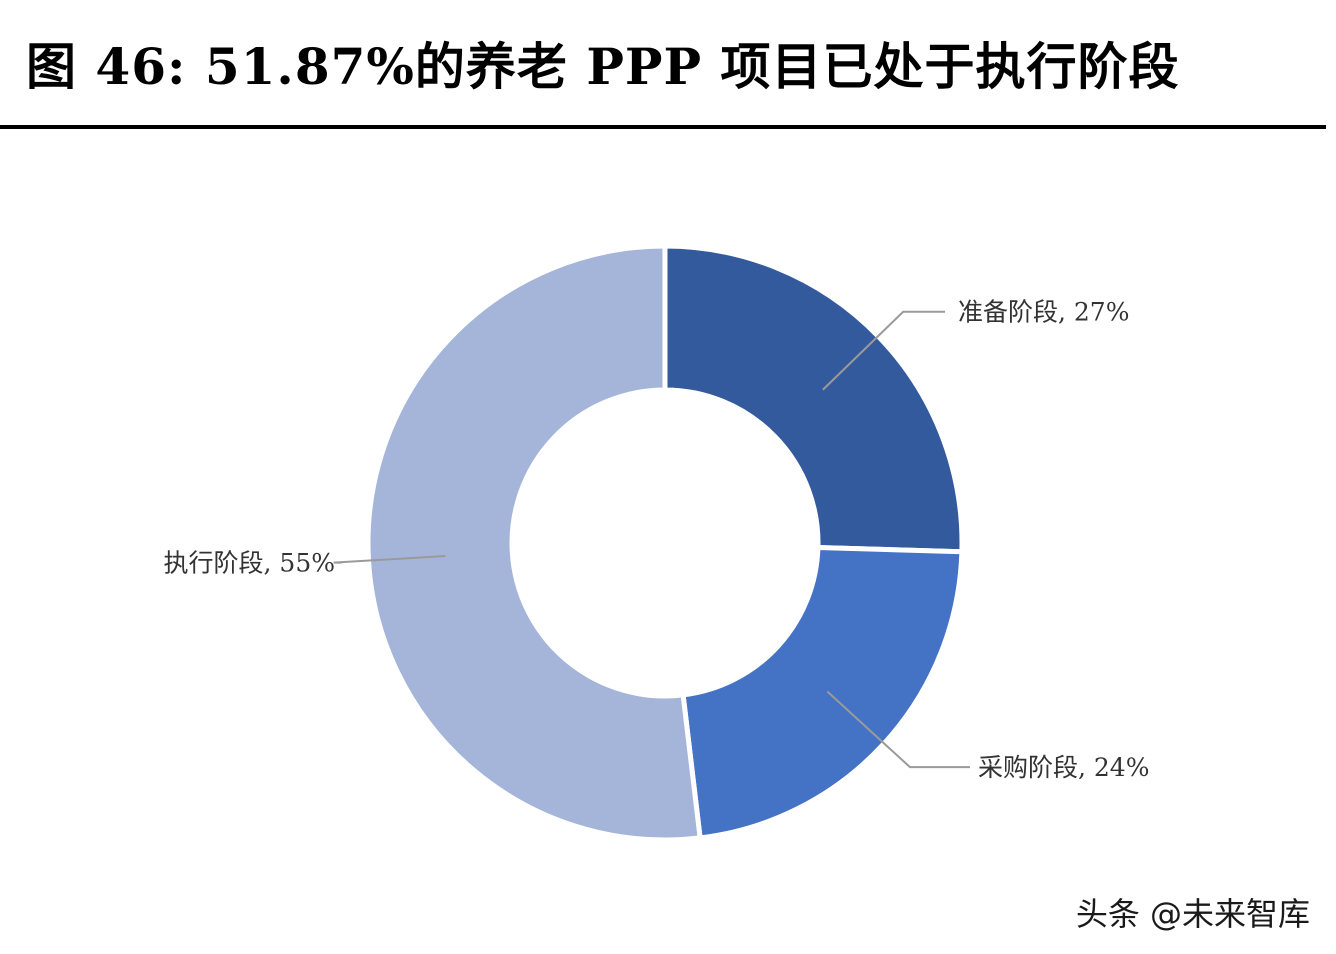  I want to click on title-divider, so click(663, 127).